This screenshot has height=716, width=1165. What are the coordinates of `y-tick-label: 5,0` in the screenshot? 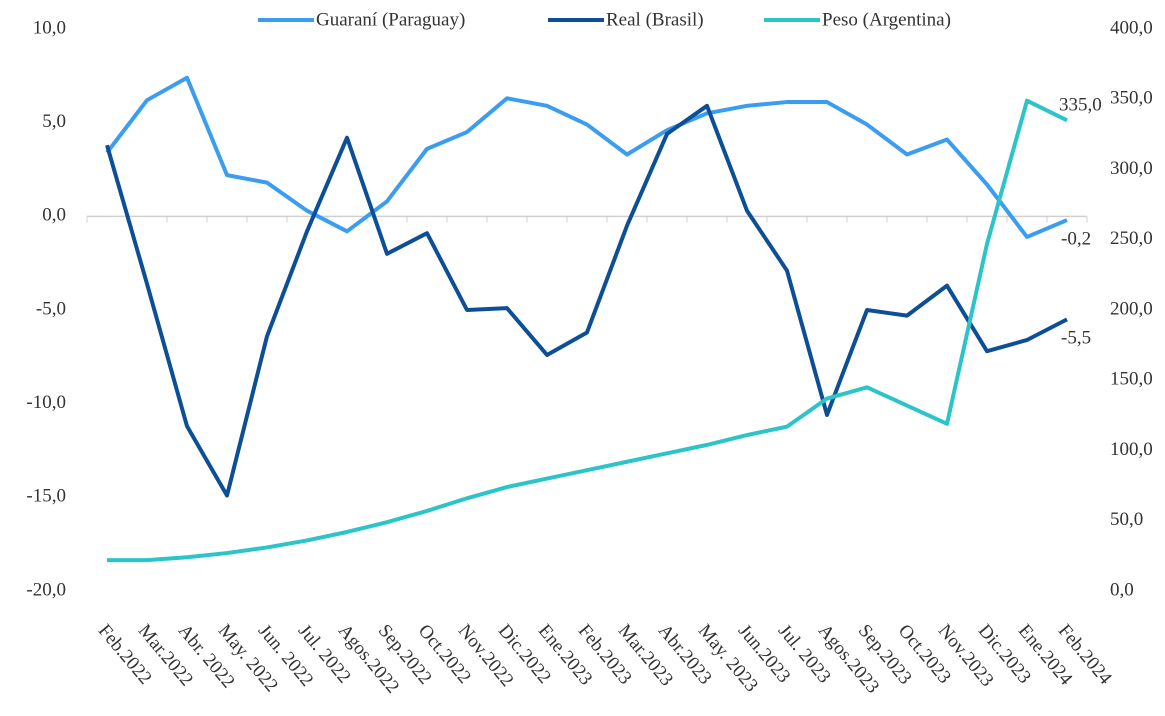 It's located at (54, 121).